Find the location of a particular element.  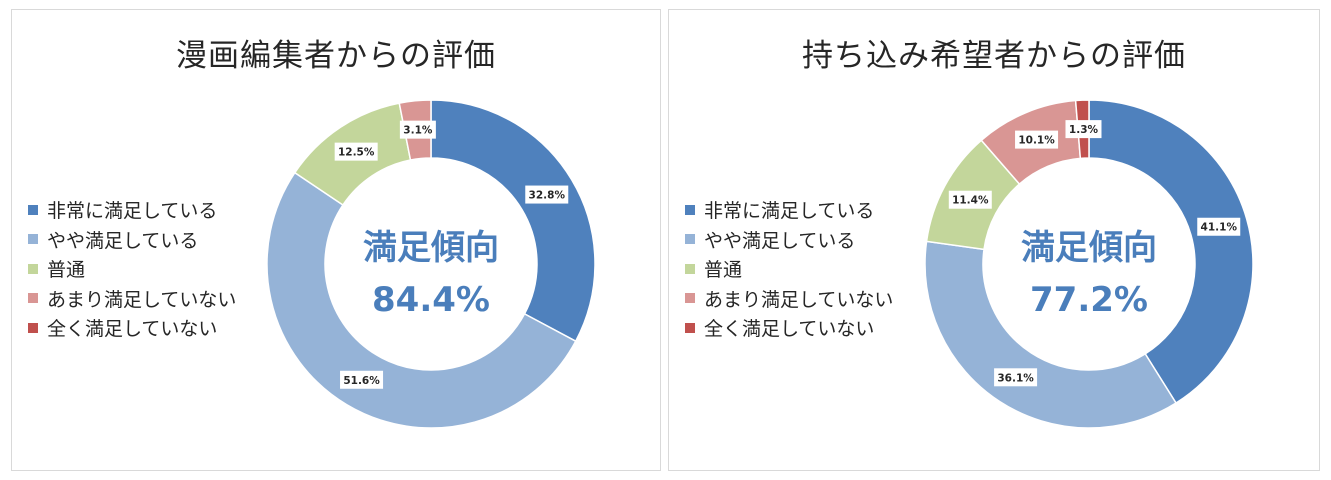

data-label: 11.4% is located at coordinates (970, 201).